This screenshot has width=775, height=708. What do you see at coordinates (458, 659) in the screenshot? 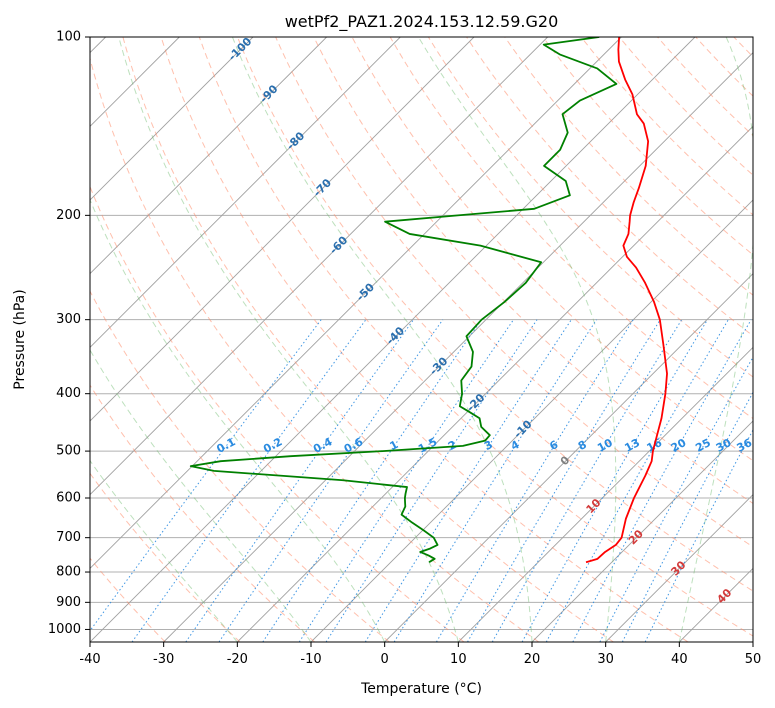
I see `x-tick-label: 10` at bounding box center [458, 659].